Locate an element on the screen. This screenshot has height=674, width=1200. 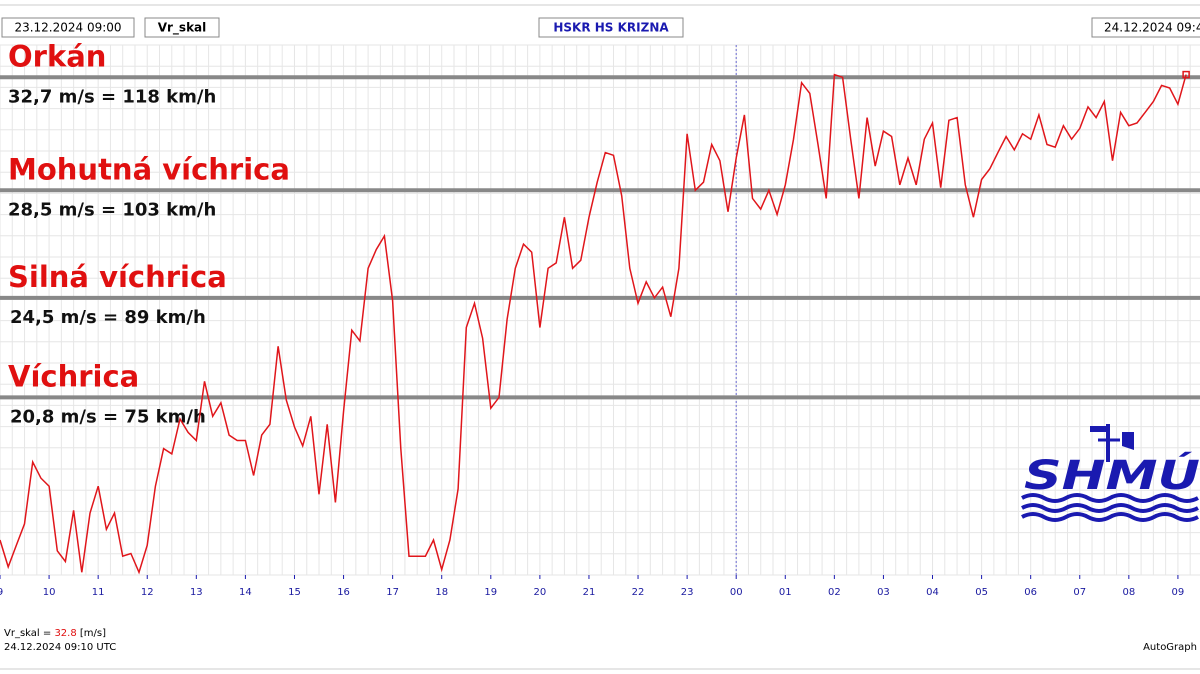
x-tick-label: 10 is located at coordinates (49, 592).